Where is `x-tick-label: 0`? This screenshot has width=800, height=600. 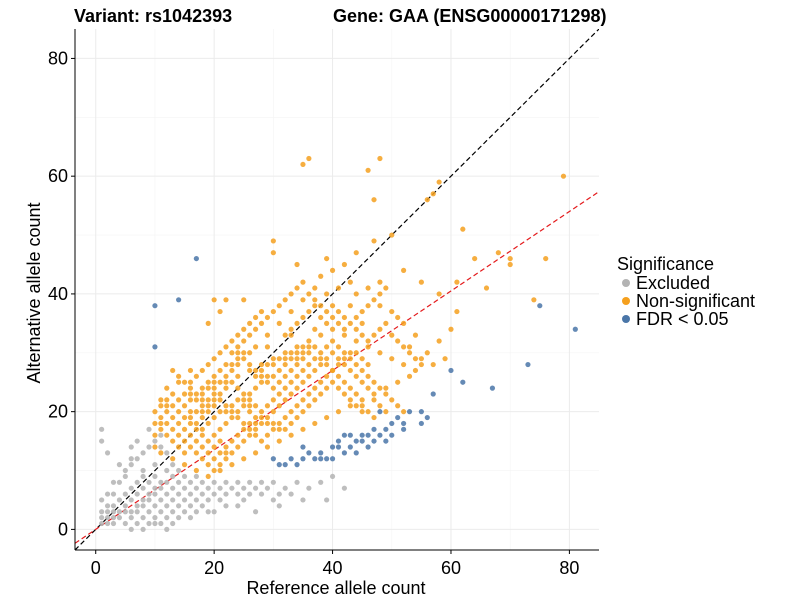 x-tick-label: 0 is located at coordinates (96, 568).